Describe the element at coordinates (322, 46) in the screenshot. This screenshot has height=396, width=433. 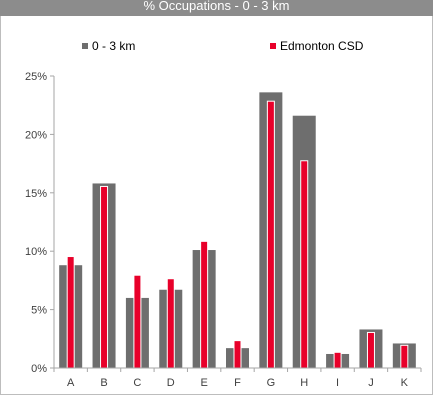
I see `legend-label-1: Edmonton CSD` at that location.